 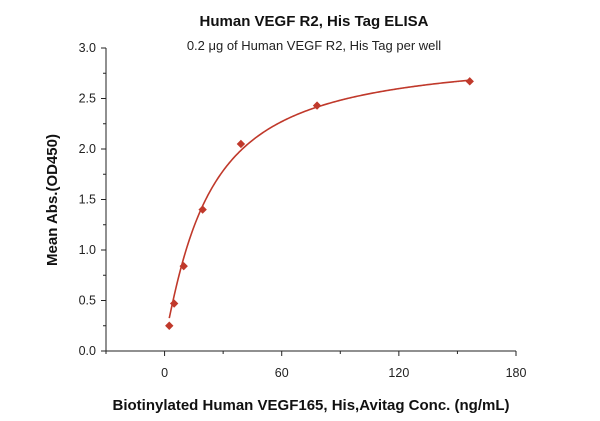 What do you see at coordinates (516, 373) in the screenshot?
I see `x-tick-label: 180` at bounding box center [516, 373].